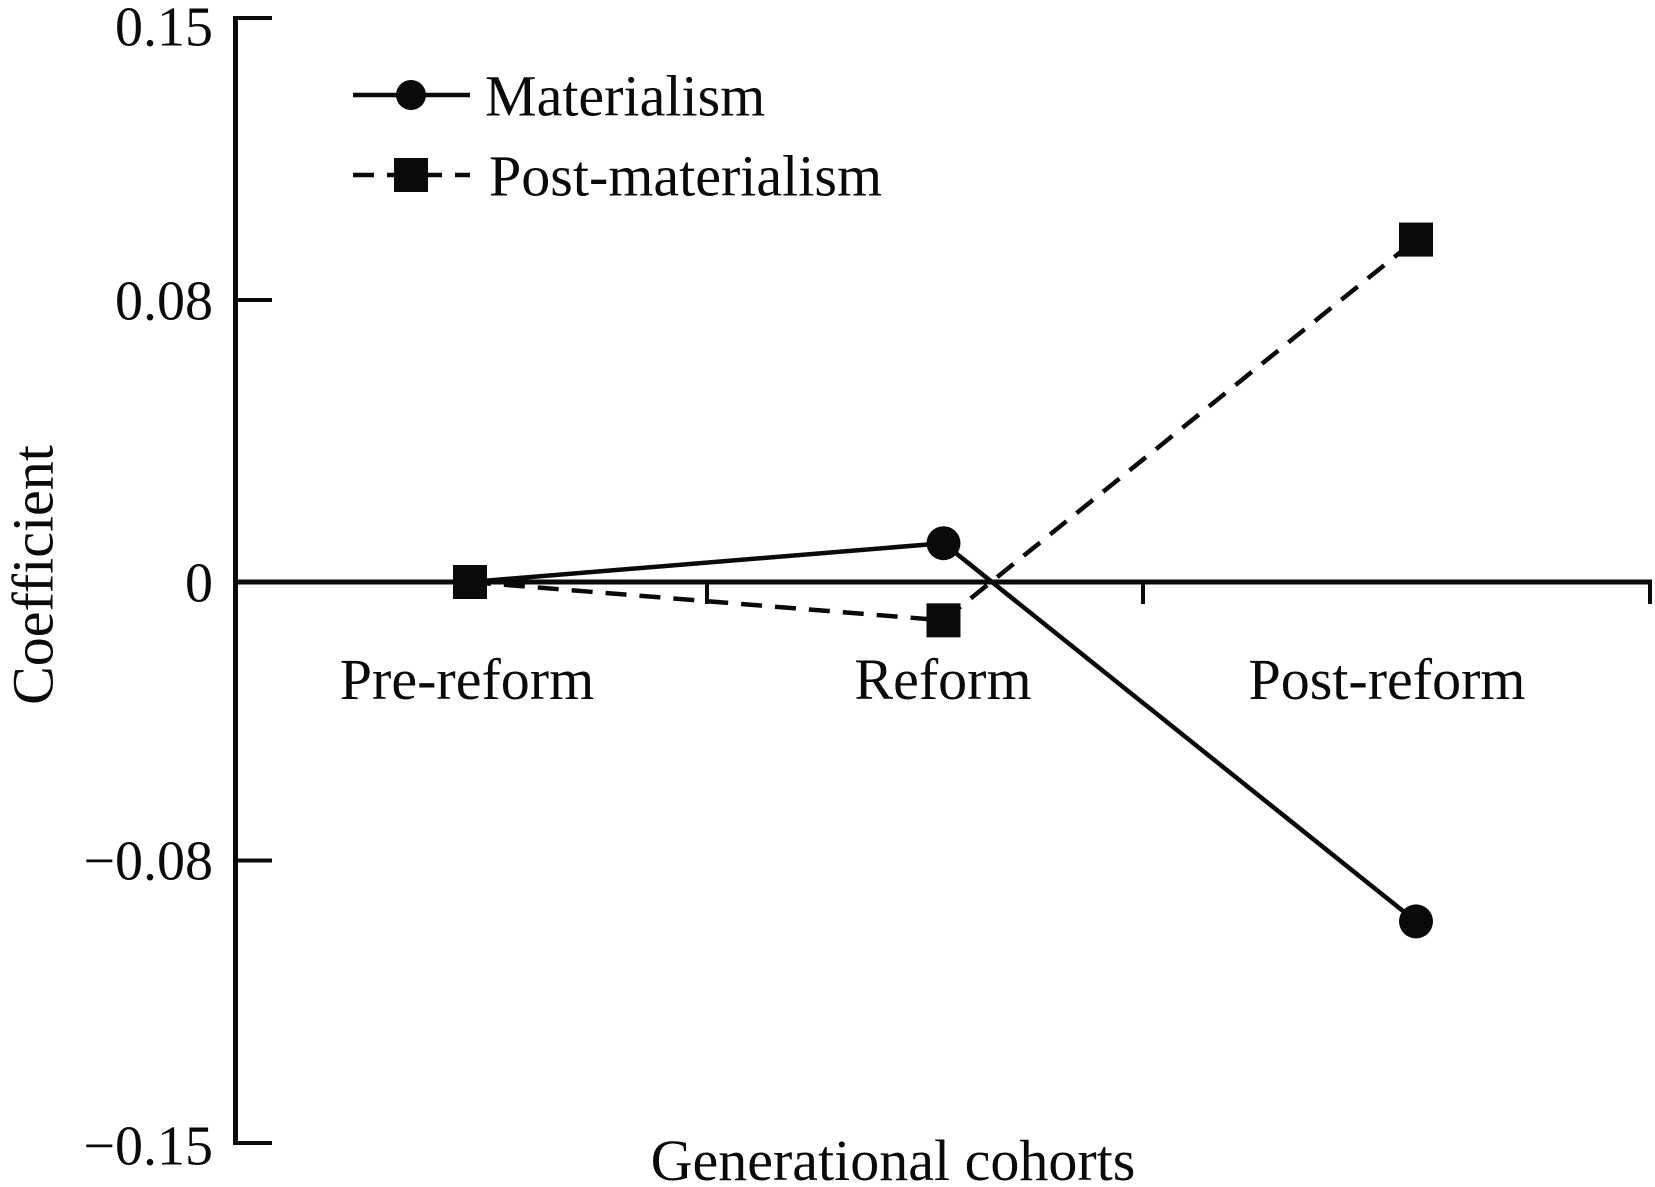  Describe the element at coordinates (199, 584) in the screenshot. I see `y-tick-label-0: 0` at that location.